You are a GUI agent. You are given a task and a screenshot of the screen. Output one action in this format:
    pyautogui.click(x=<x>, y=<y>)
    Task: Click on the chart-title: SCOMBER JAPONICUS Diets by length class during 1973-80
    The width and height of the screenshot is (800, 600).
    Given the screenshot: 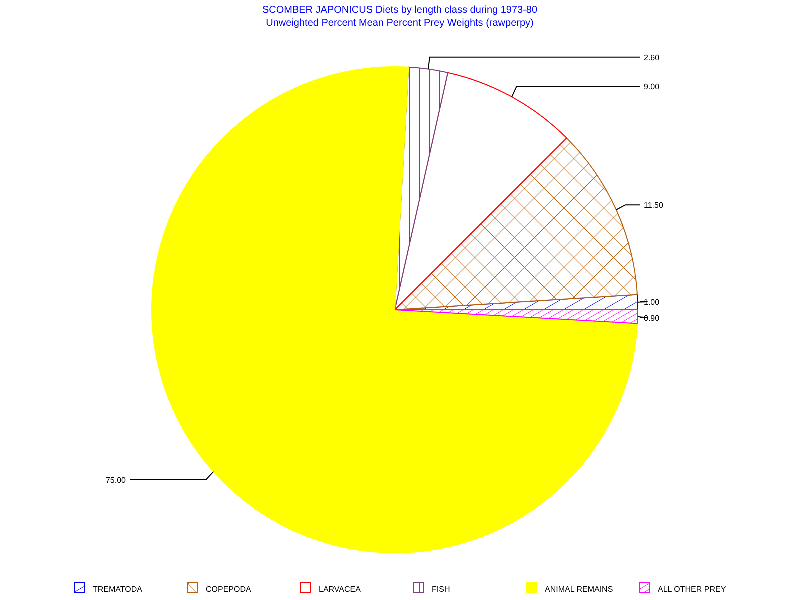 What is the action you would take?
    pyautogui.click(x=400, y=10)
    